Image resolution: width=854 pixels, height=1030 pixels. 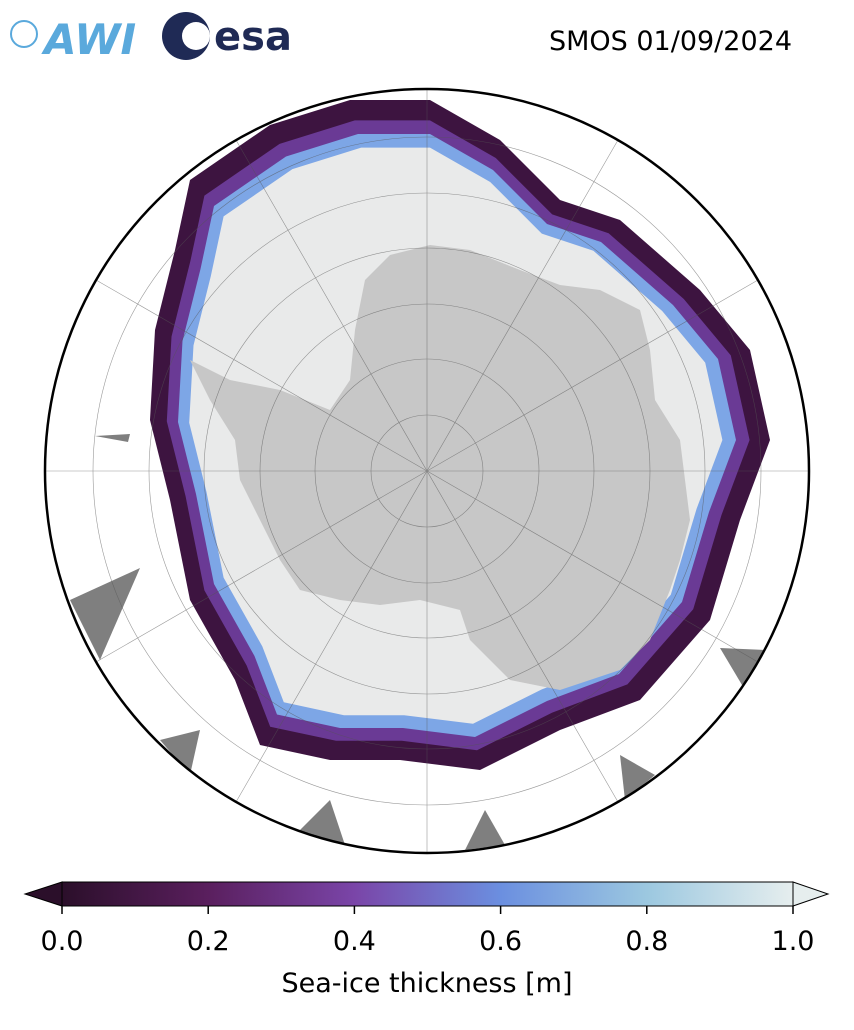 I want to click on map-title: SMOS 01/09/2024, so click(x=670, y=41).